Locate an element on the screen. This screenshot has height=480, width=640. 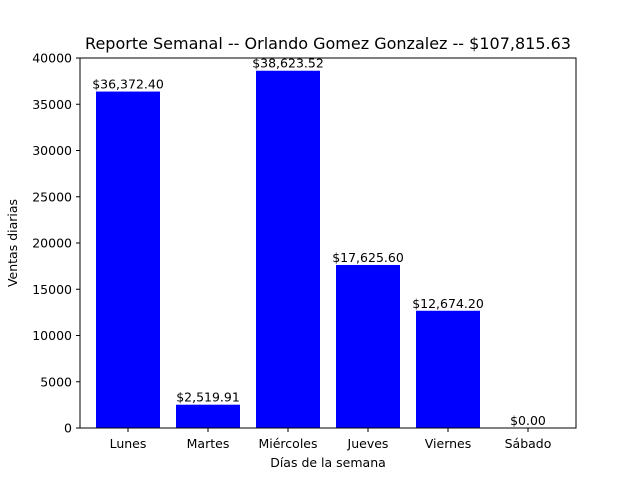
x-tick-label-0: Lunes is located at coordinates (128, 443).